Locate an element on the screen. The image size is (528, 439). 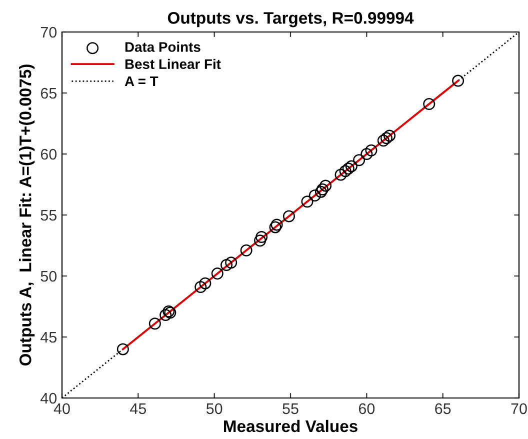
chart-title: Outputs vs. Targets, R=0.99994 is located at coordinates (291, 20).